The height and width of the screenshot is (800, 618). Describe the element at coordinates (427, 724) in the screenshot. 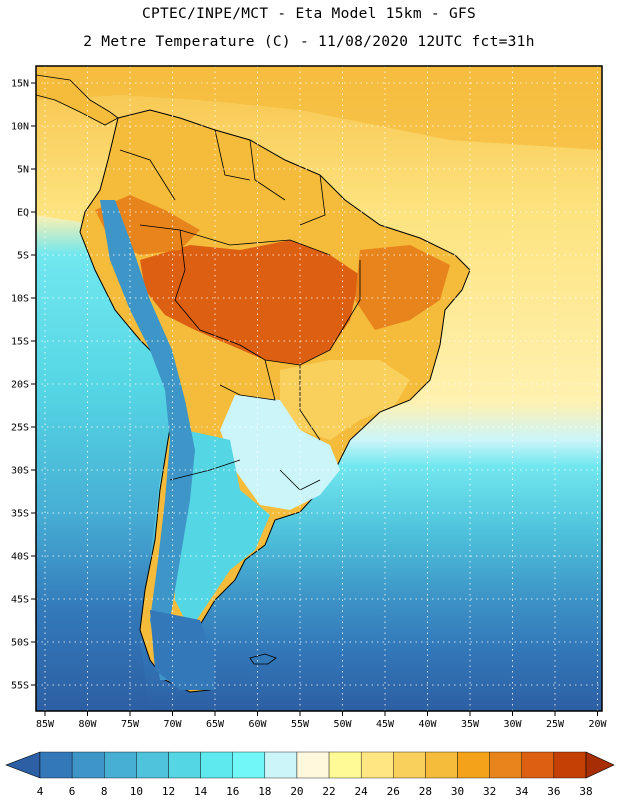

I see `lon-tick-label: 40W` at that location.